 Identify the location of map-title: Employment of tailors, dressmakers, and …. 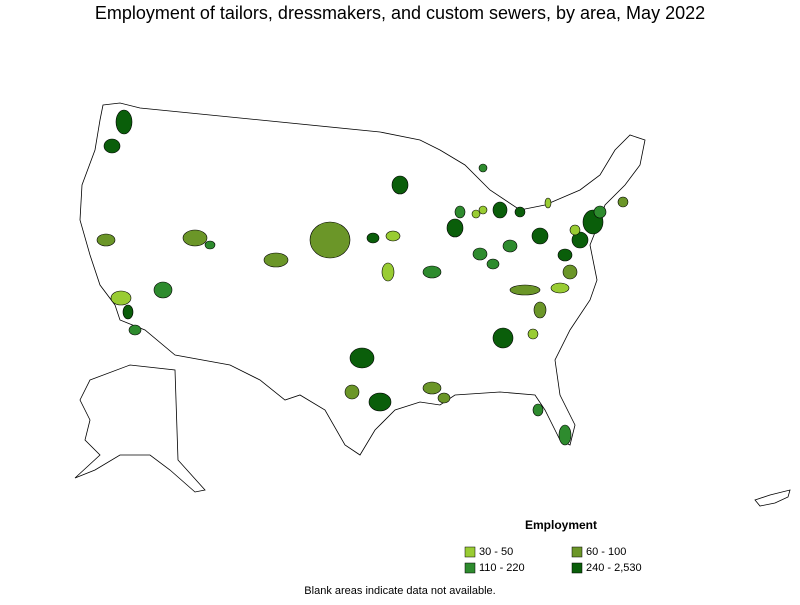
(400, 13).